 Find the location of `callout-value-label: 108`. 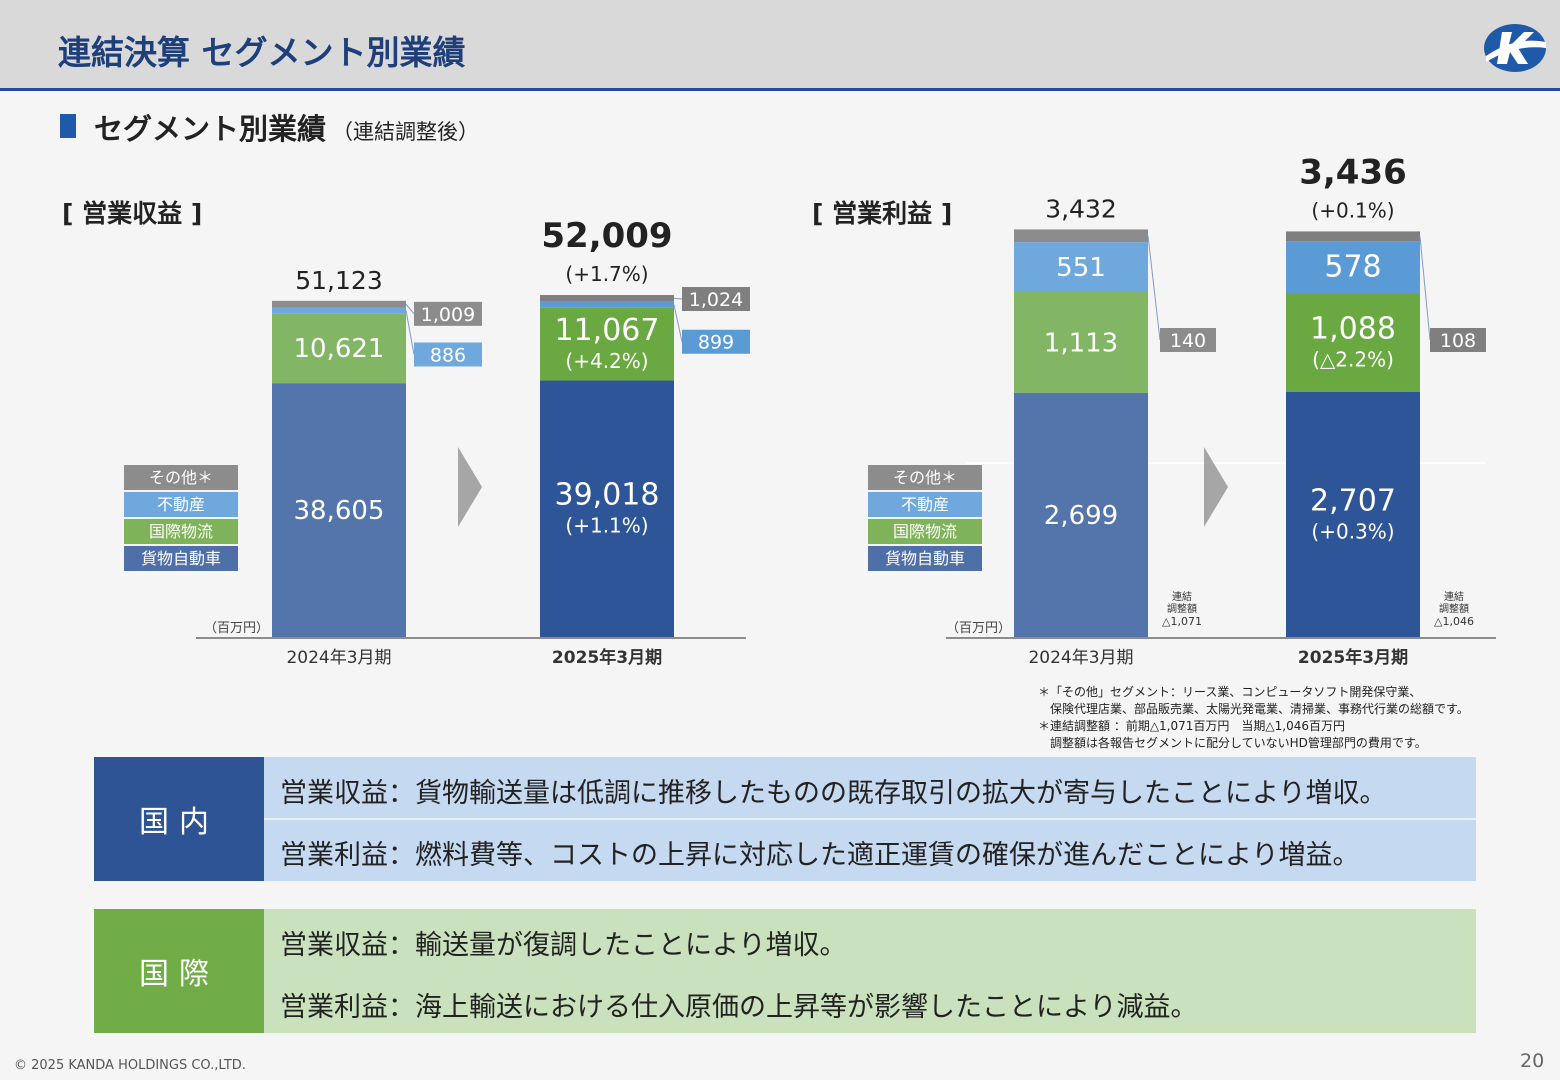

callout-value-label: 108 is located at coordinates (1458, 341).